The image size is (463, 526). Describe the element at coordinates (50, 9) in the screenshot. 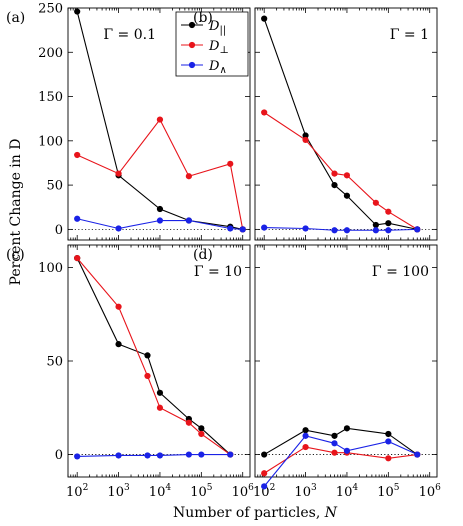

I see `y-tick-label: 250` at that location.